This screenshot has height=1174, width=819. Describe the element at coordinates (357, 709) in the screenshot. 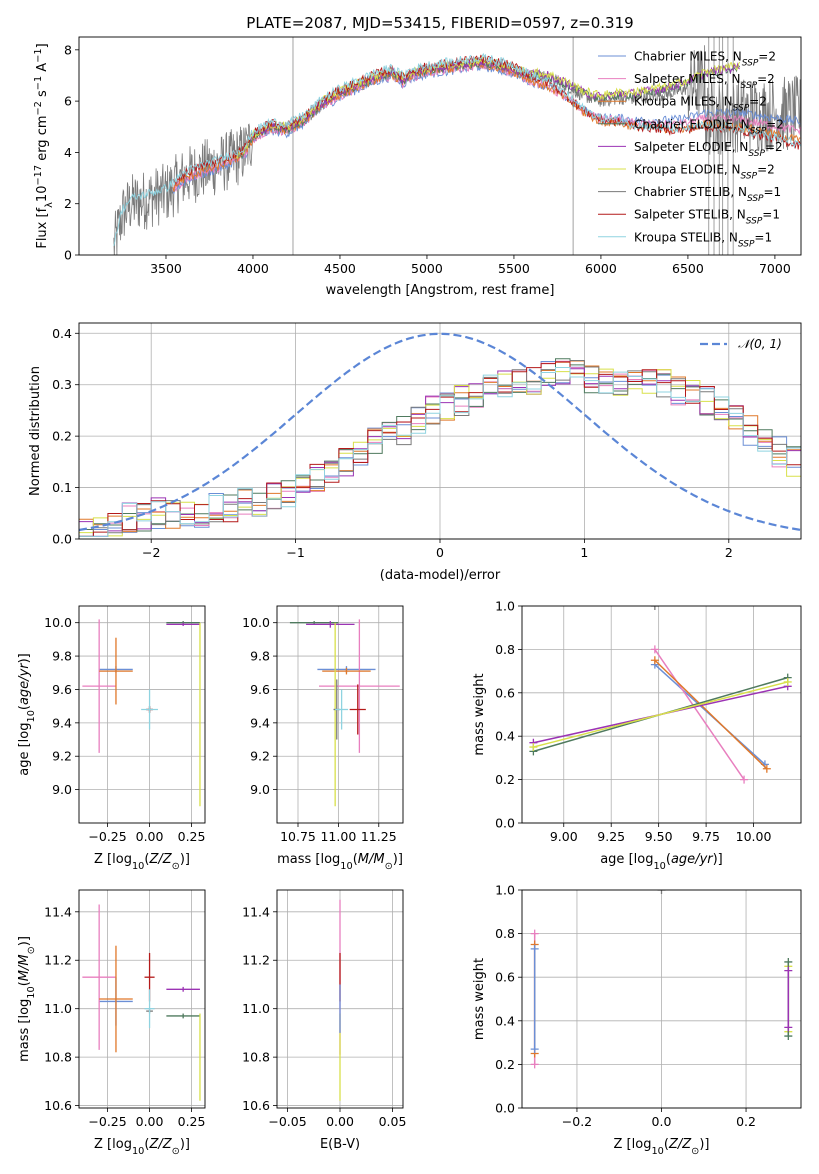

I see `data-point-salpeter-stelib` at that location.